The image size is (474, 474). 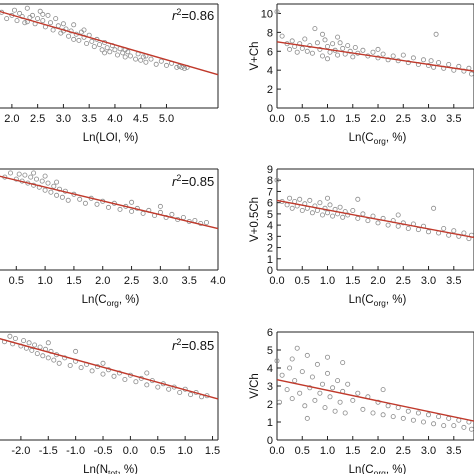 What do you see at coordinates (267, 14) in the screenshot?
I see `y-tick-label: 10` at bounding box center [267, 14].